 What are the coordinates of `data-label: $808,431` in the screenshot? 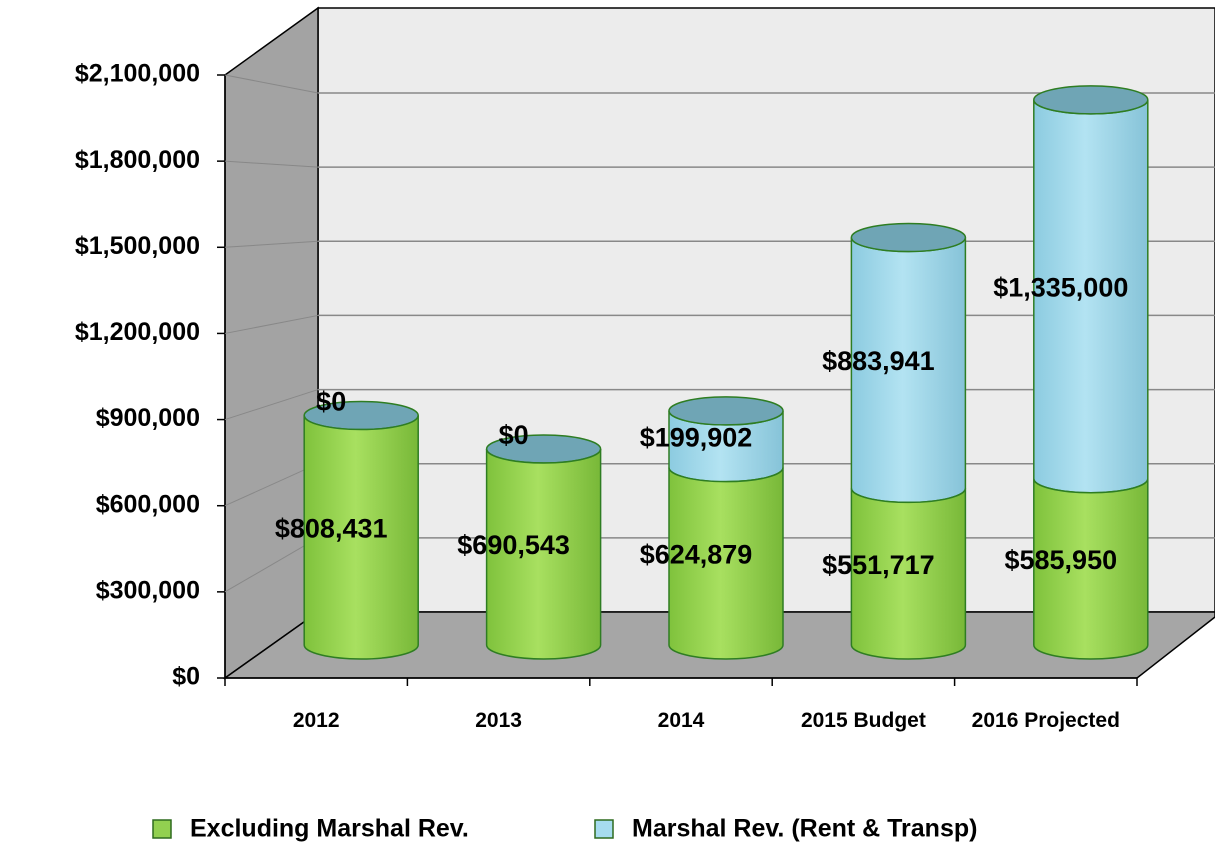 It's located at (331, 528).